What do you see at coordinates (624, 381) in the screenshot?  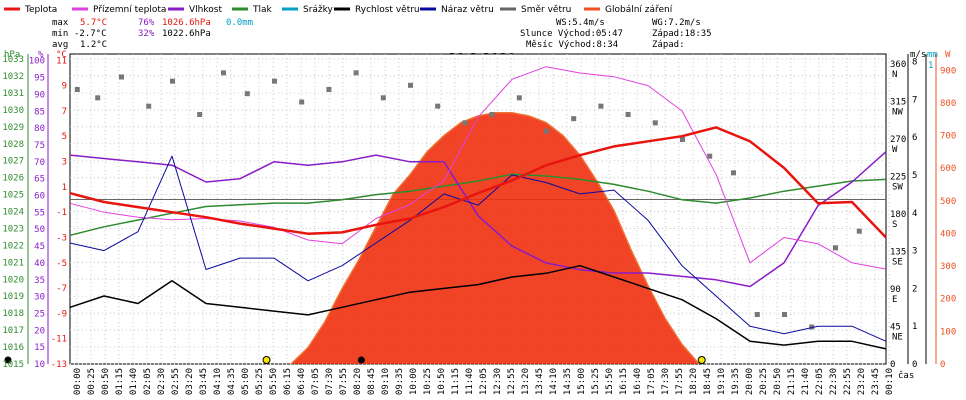 I see `x-tick-39: 16:15` at bounding box center [624, 381].